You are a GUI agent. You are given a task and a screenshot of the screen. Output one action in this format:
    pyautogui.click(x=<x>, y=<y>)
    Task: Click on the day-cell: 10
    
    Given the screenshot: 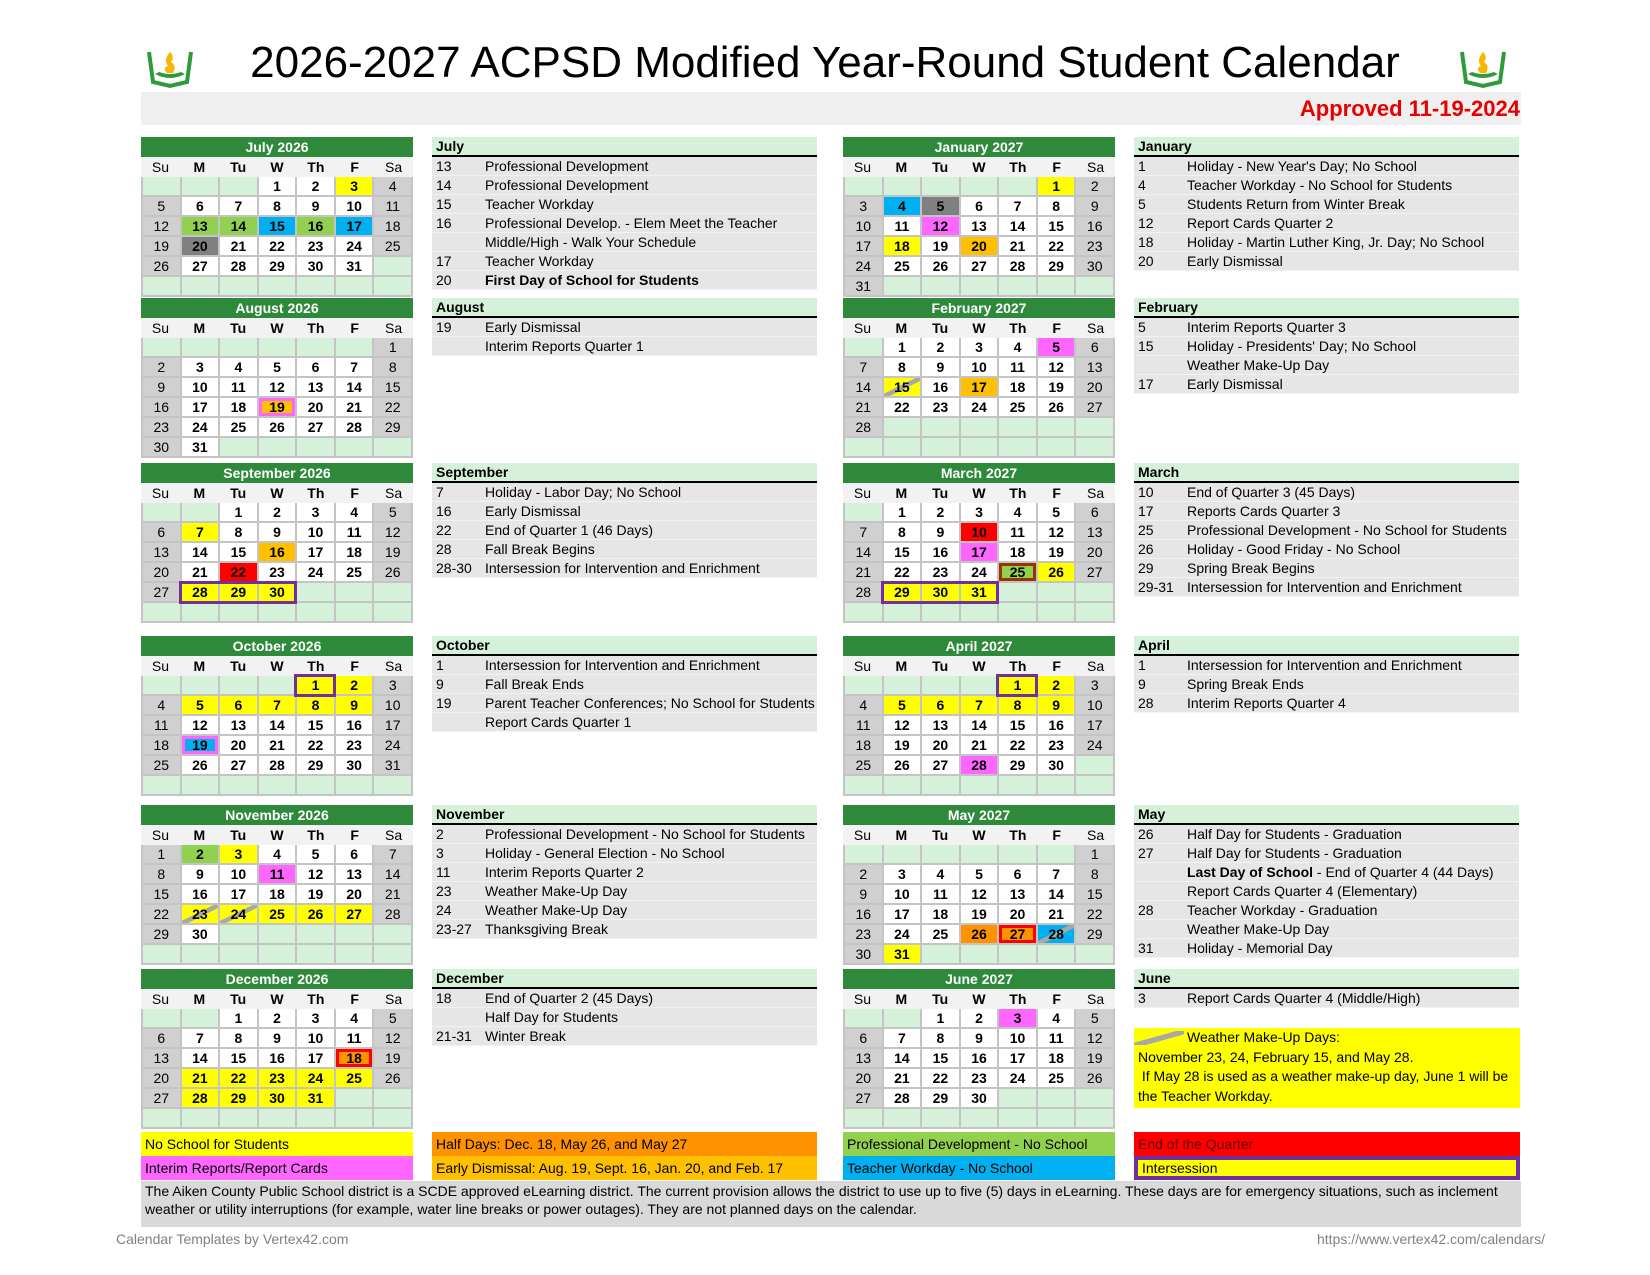 What is the action you would take?
    pyautogui.click(x=1095, y=706)
    